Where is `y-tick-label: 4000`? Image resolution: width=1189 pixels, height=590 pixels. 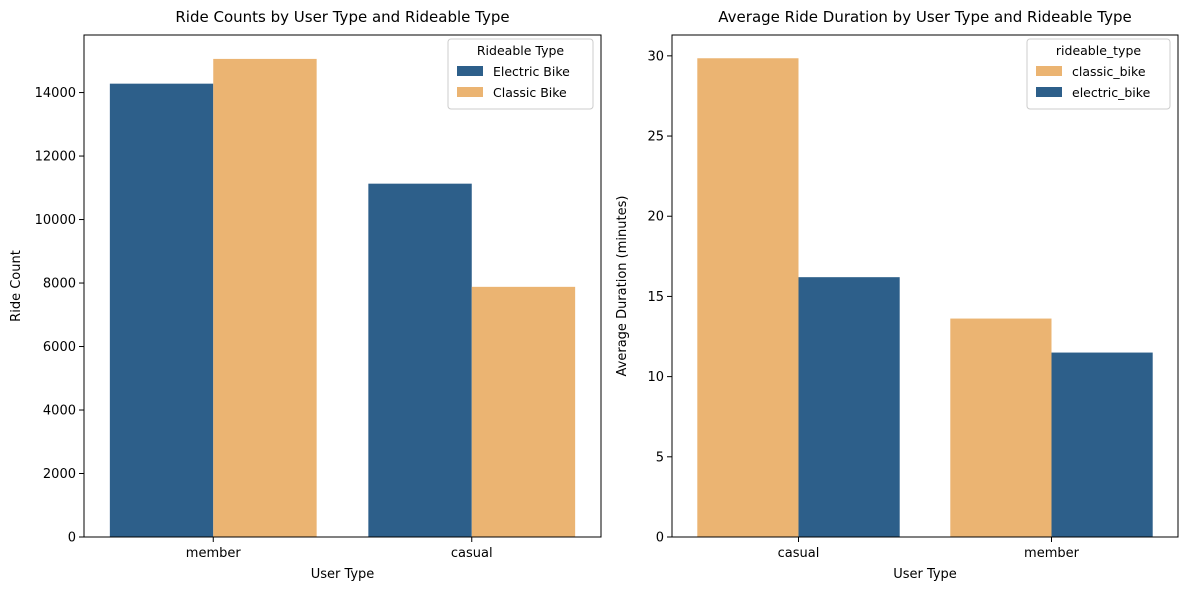
y-tick-label: 4000 is located at coordinates (59, 411).